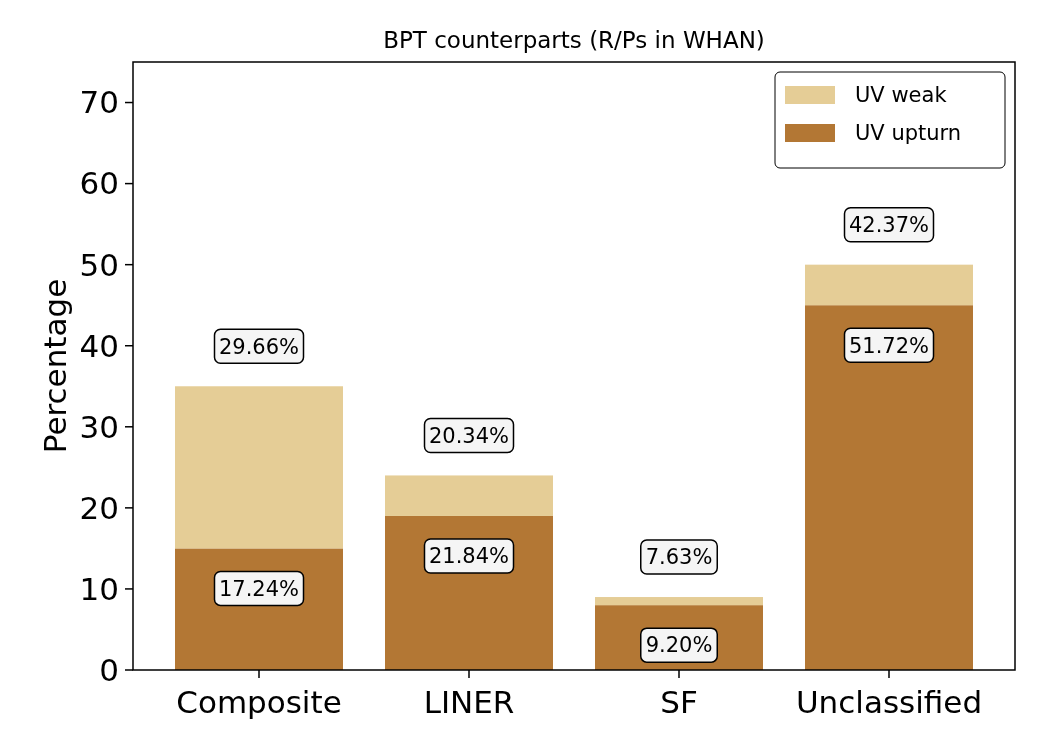 The image size is (1050, 750). What do you see at coordinates (574, 40) in the screenshot?
I see `chart-title: BPT counterparts (R/Ps in WHAN)` at bounding box center [574, 40].